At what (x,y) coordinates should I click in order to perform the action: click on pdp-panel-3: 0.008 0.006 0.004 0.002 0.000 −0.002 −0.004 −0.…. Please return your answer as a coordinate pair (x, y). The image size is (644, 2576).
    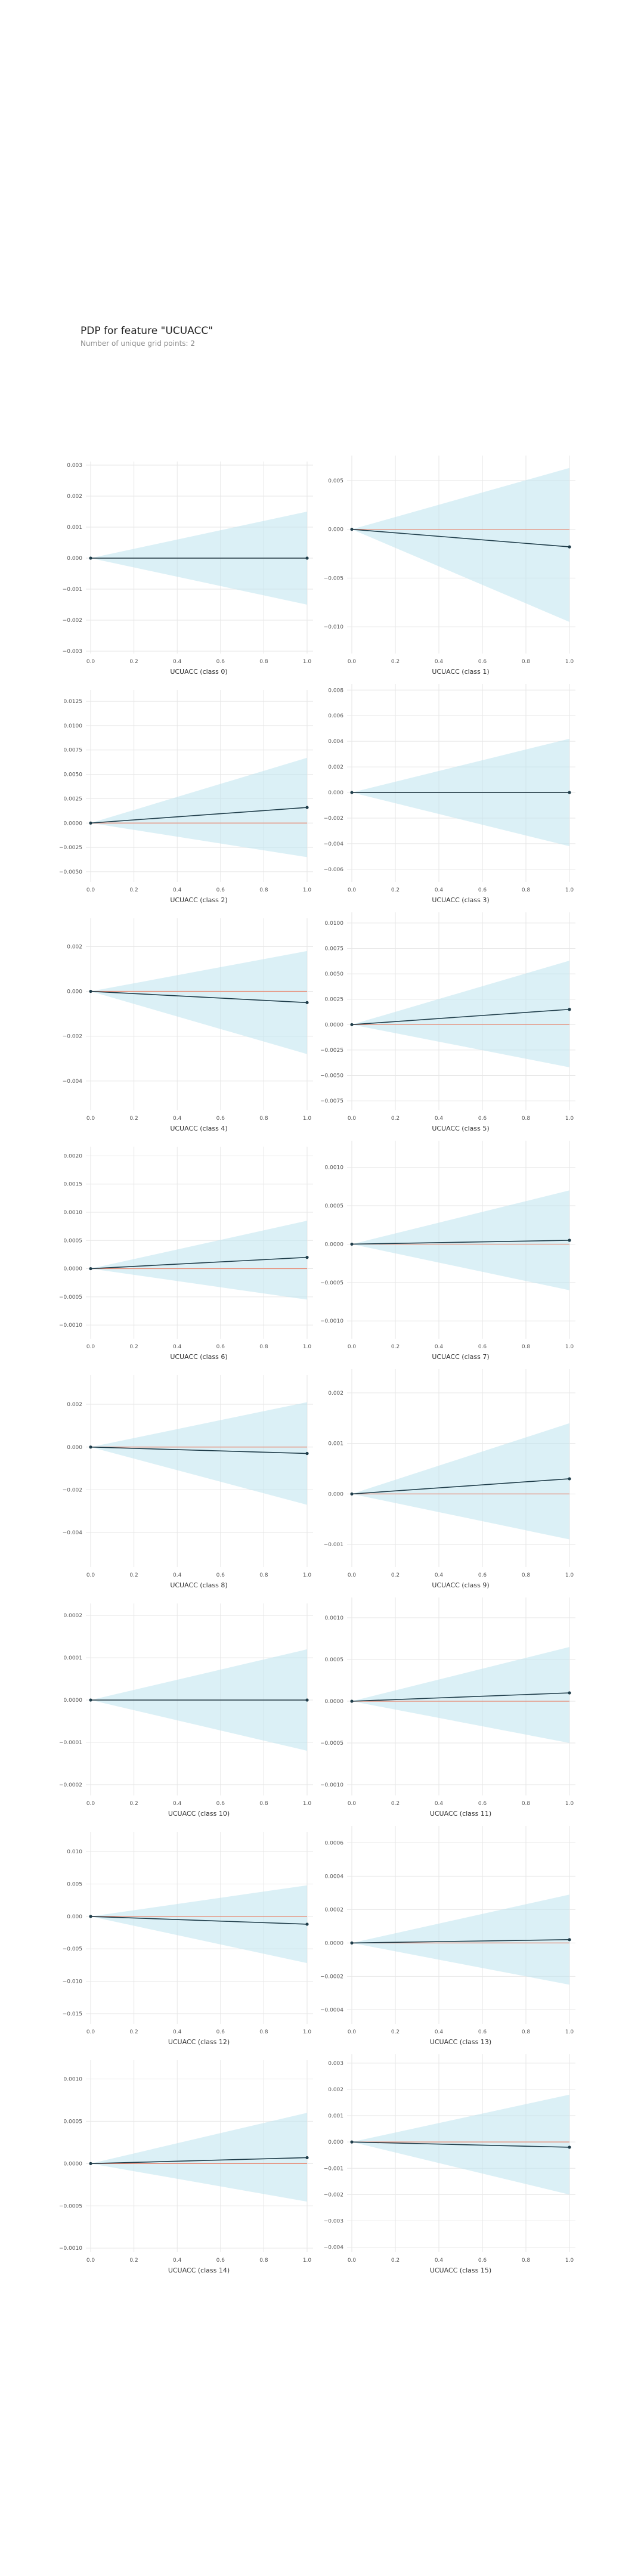
    Looking at the image, I should click on (450, 794).